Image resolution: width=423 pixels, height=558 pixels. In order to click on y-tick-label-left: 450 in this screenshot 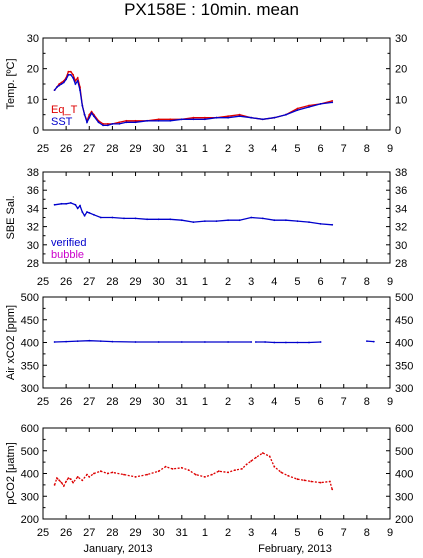, I will do `click(30, 321)`.